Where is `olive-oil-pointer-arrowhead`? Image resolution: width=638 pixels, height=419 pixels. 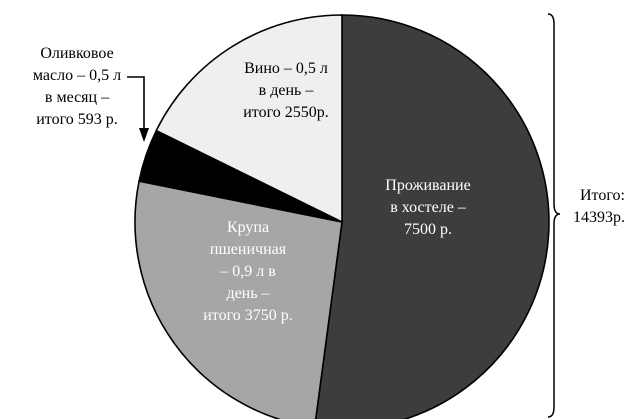
olive-oil-pointer-arrowhead is located at coordinates (144, 135).